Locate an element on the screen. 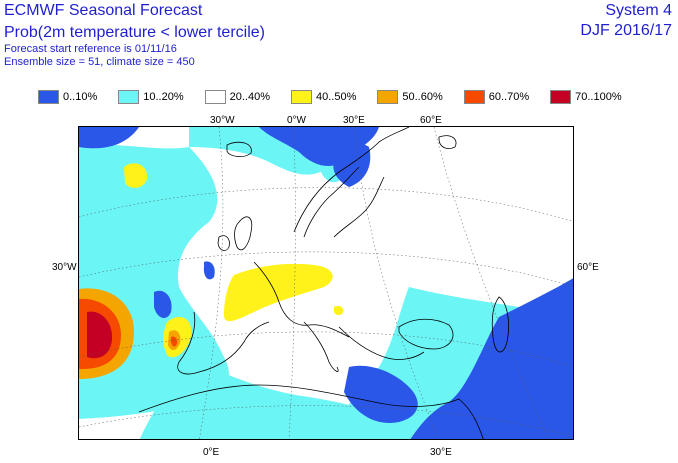 The width and height of the screenshot is (678, 463). coast-middle-east is located at coordinates (471, 418).